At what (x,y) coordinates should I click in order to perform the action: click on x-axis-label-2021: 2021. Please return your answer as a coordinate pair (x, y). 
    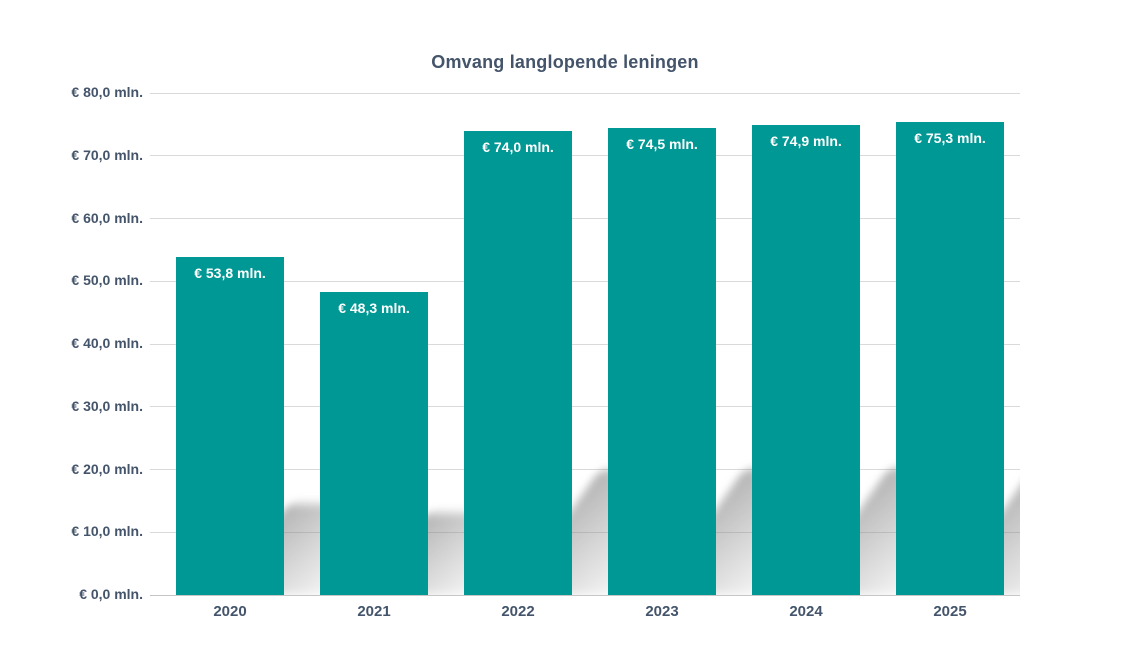
    Looking at the image, I should click on (374, 611).